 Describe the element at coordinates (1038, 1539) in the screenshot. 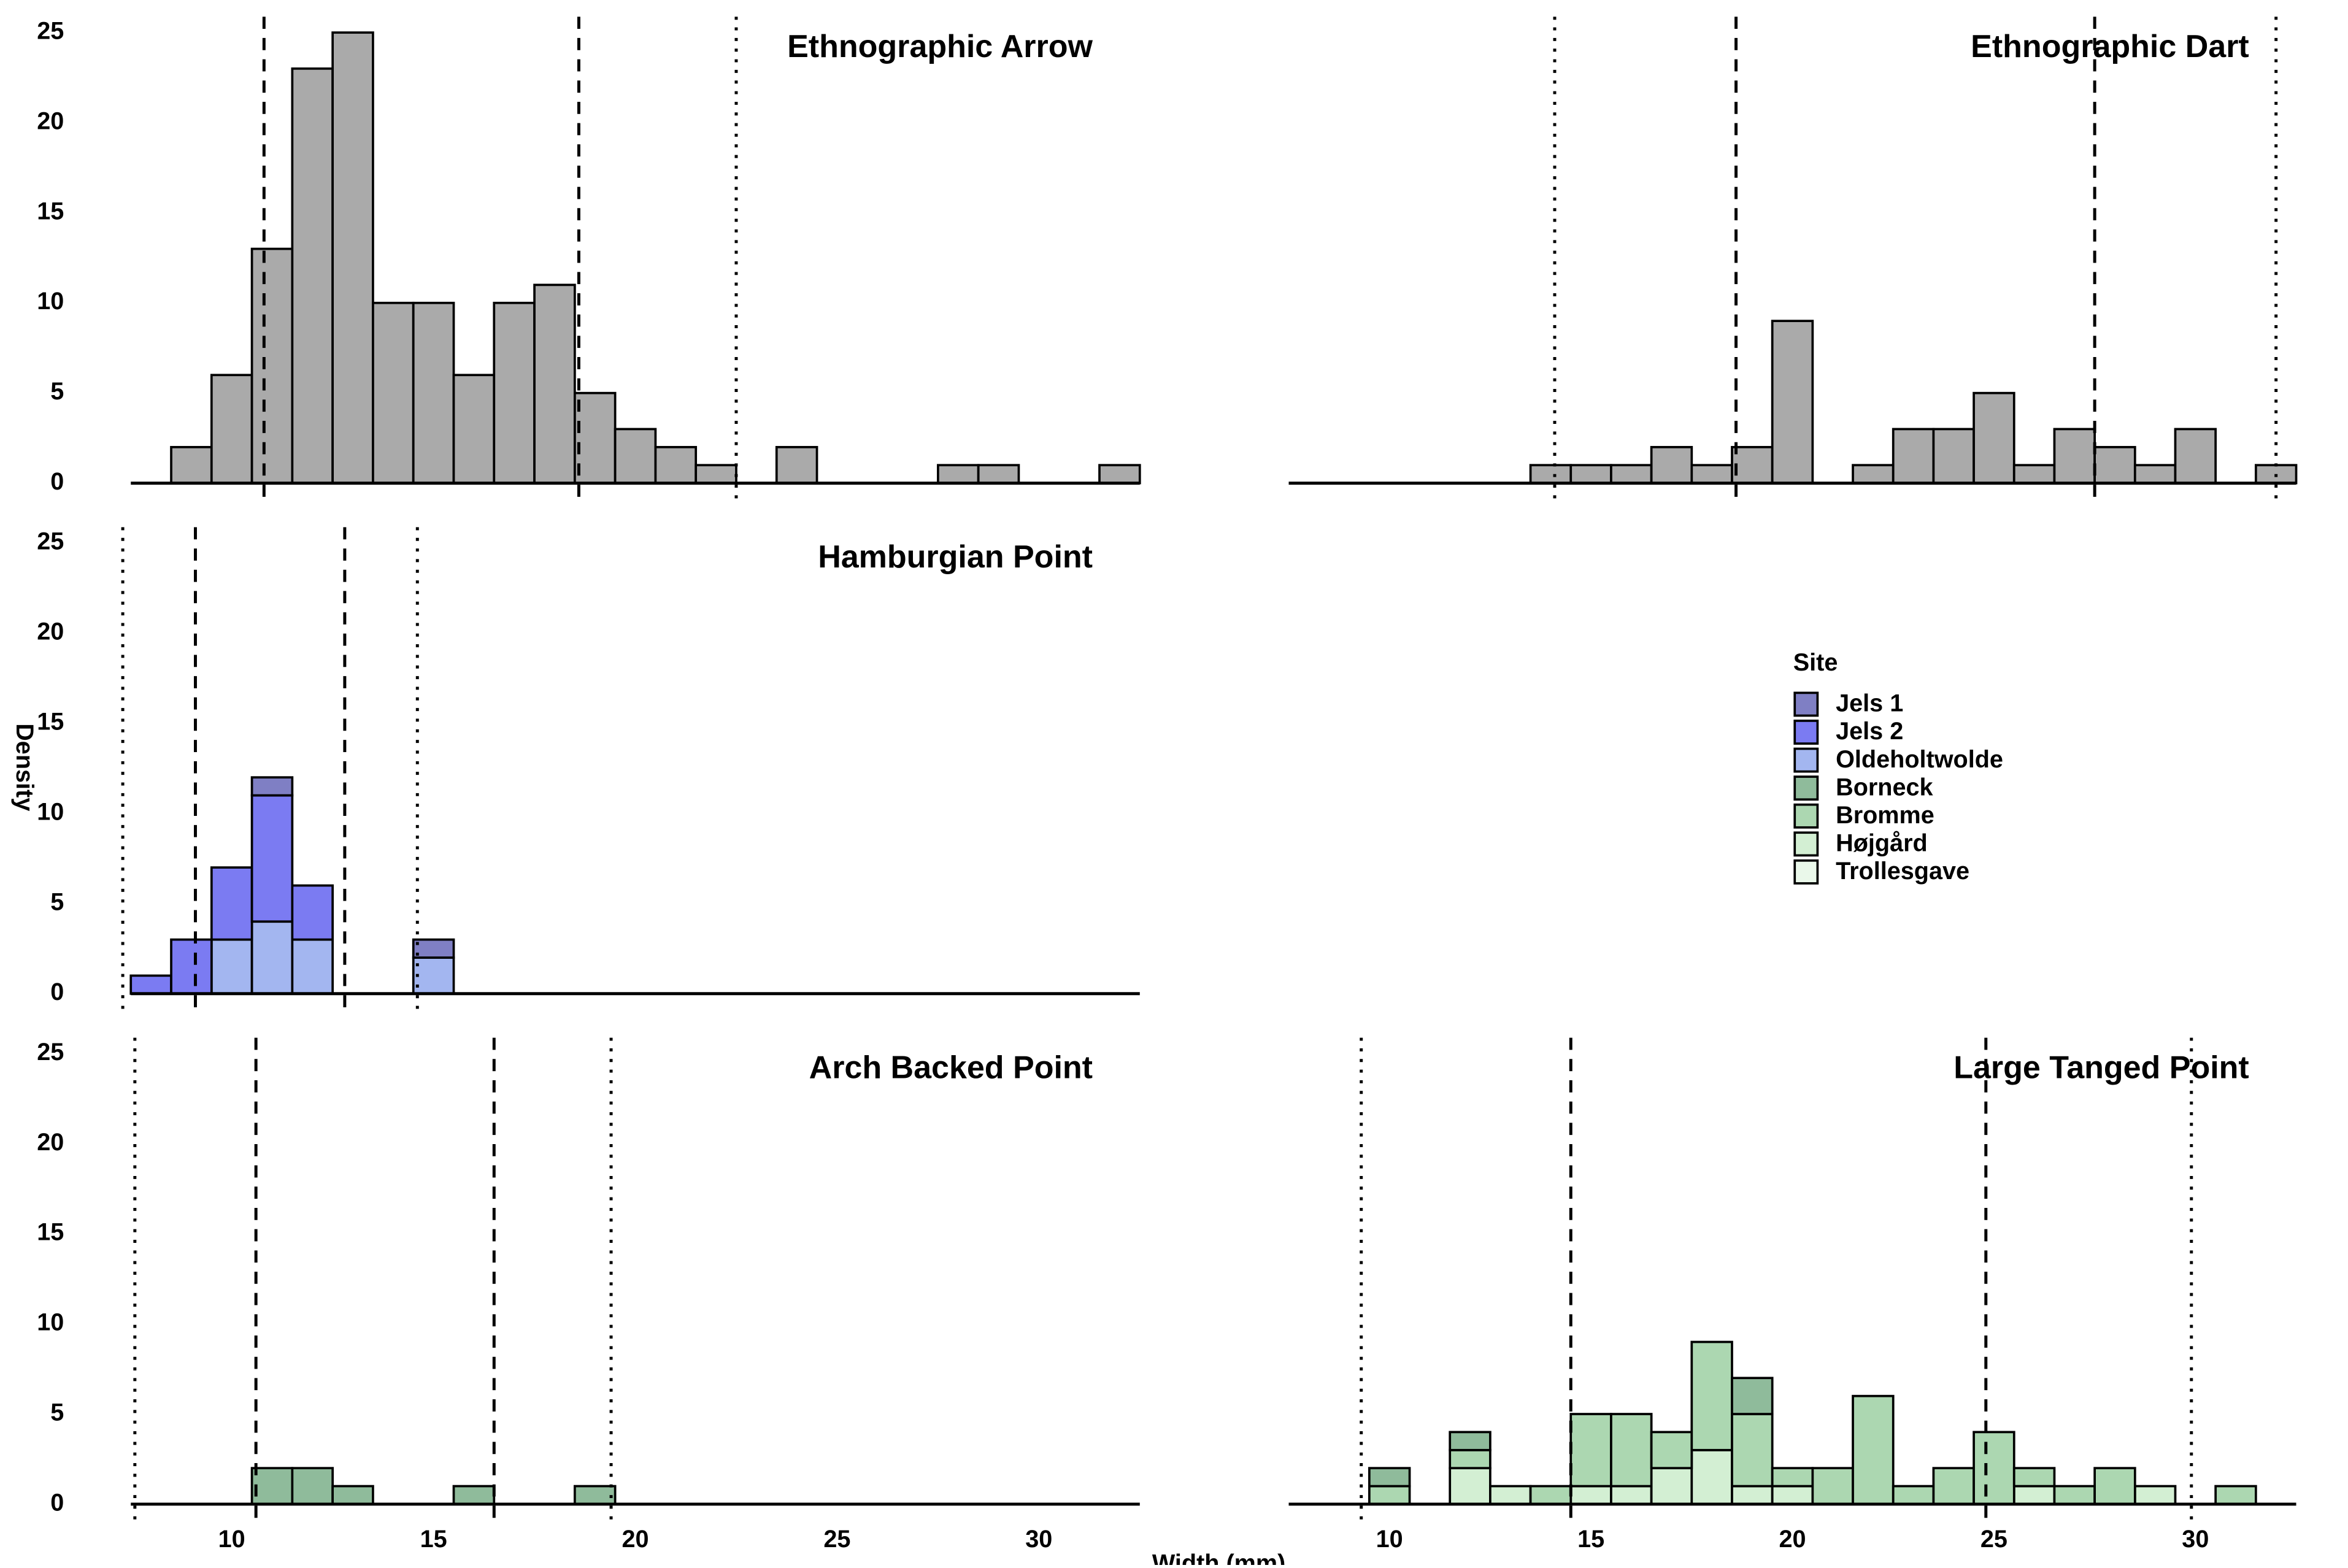

I see `x-tick-label: 30` at that location.